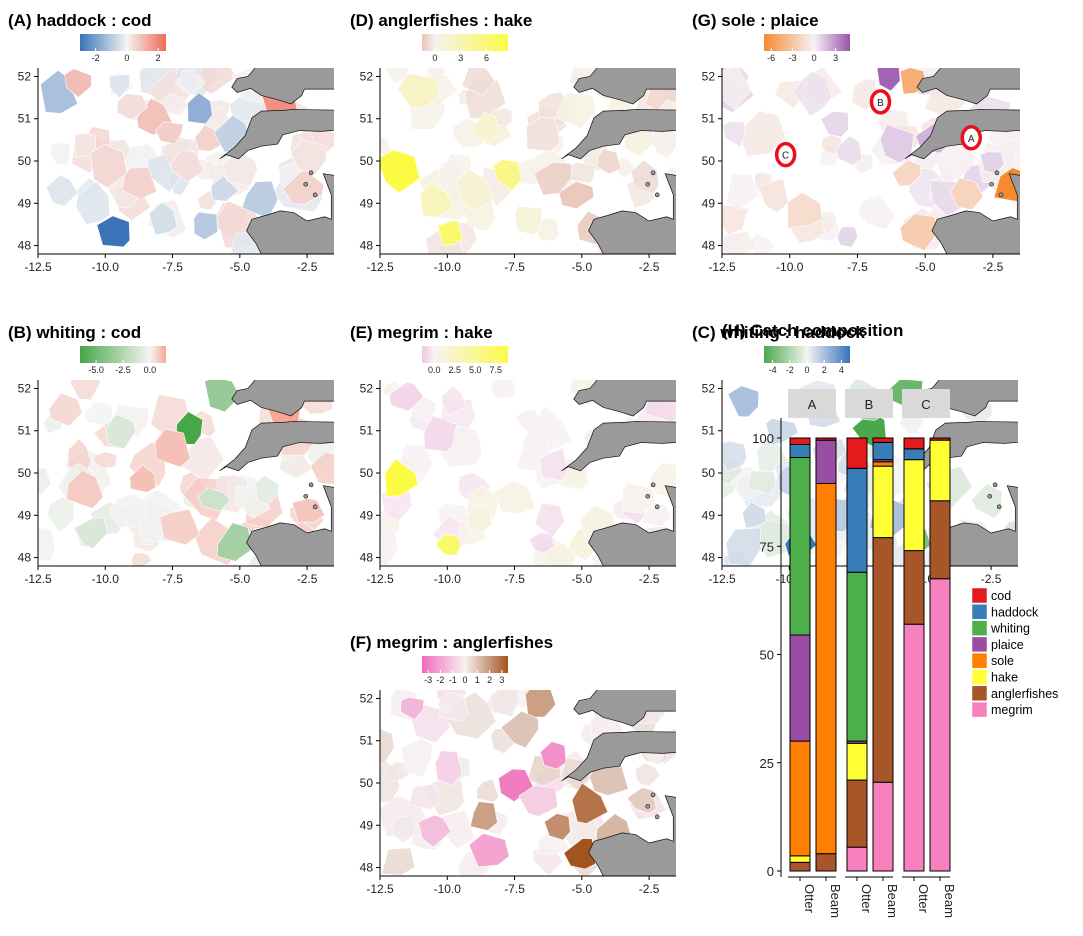 The width and height of the screenshot is (1083, 936). I want to click on panel-title: (A) haddock : cod, so click(80, 20).